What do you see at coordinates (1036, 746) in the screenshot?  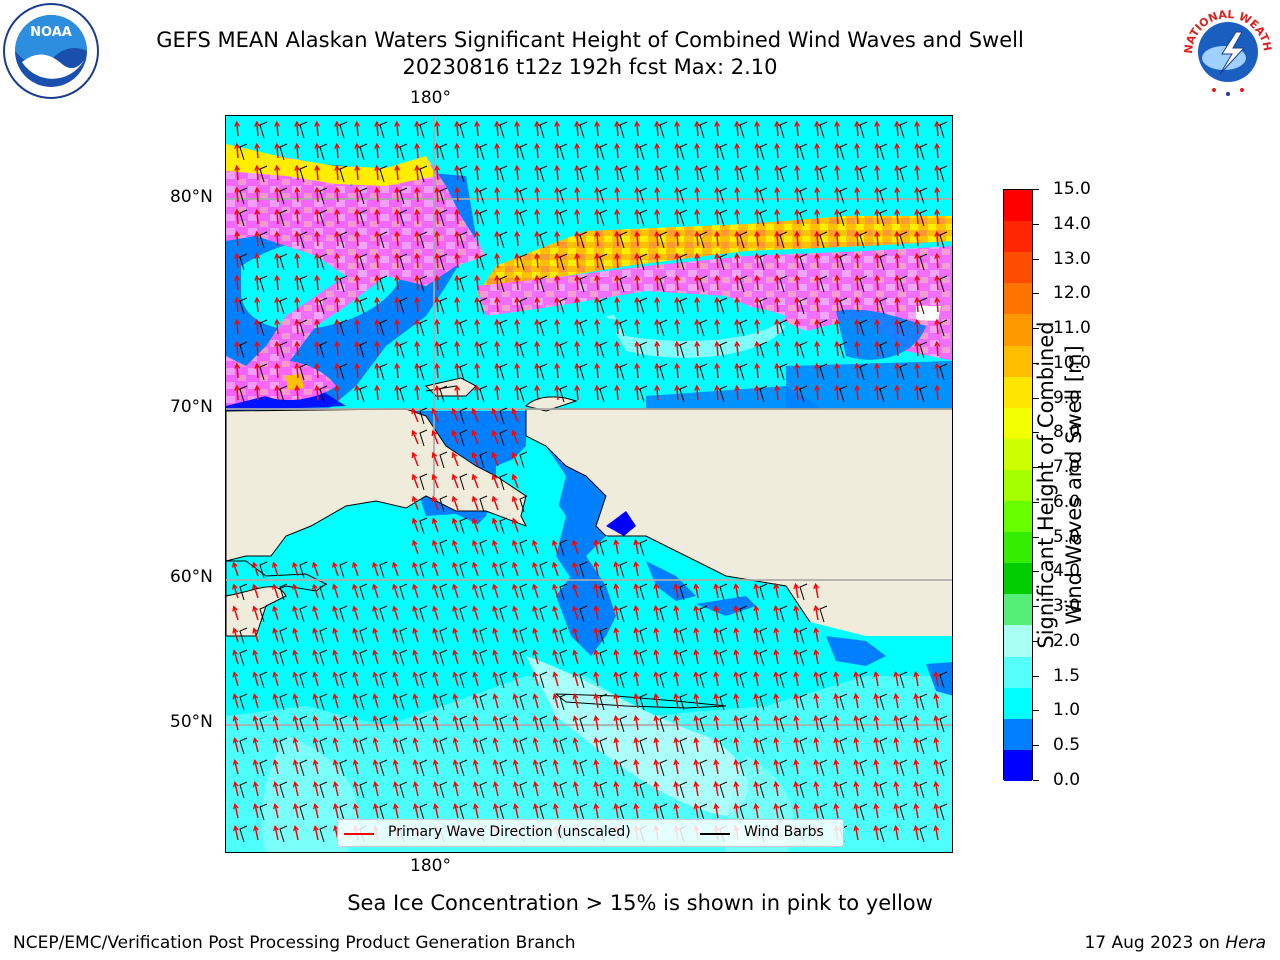 I see `colorbar-tick` at bounding box center [1036, 746].